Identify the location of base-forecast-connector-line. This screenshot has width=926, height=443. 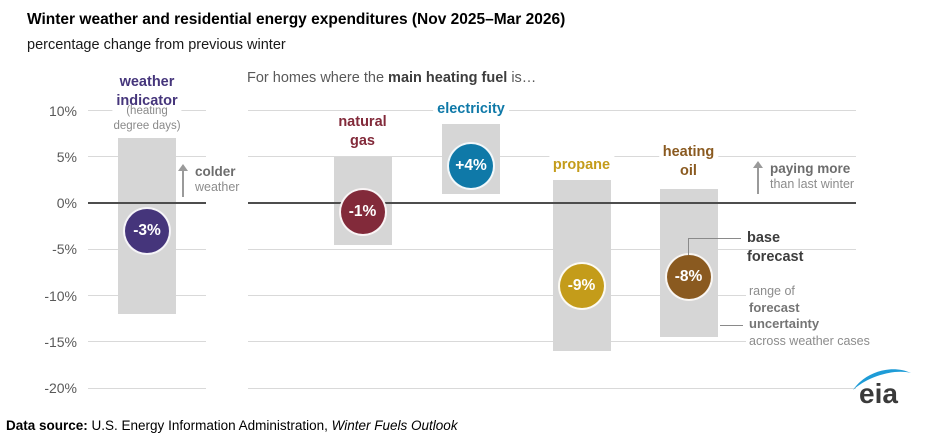
(714, 246).